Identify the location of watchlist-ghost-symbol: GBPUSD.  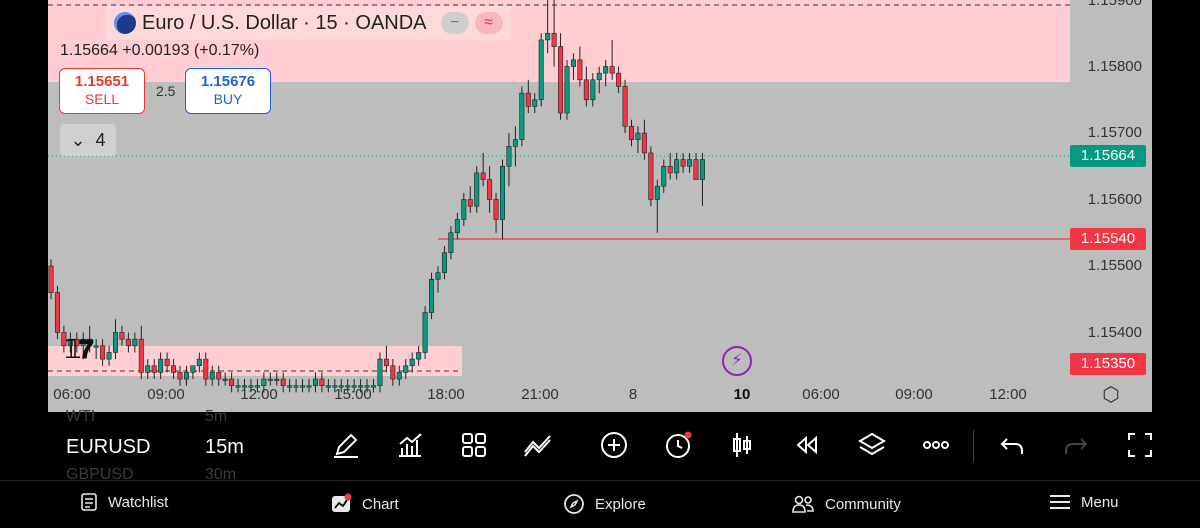
(100, 474).